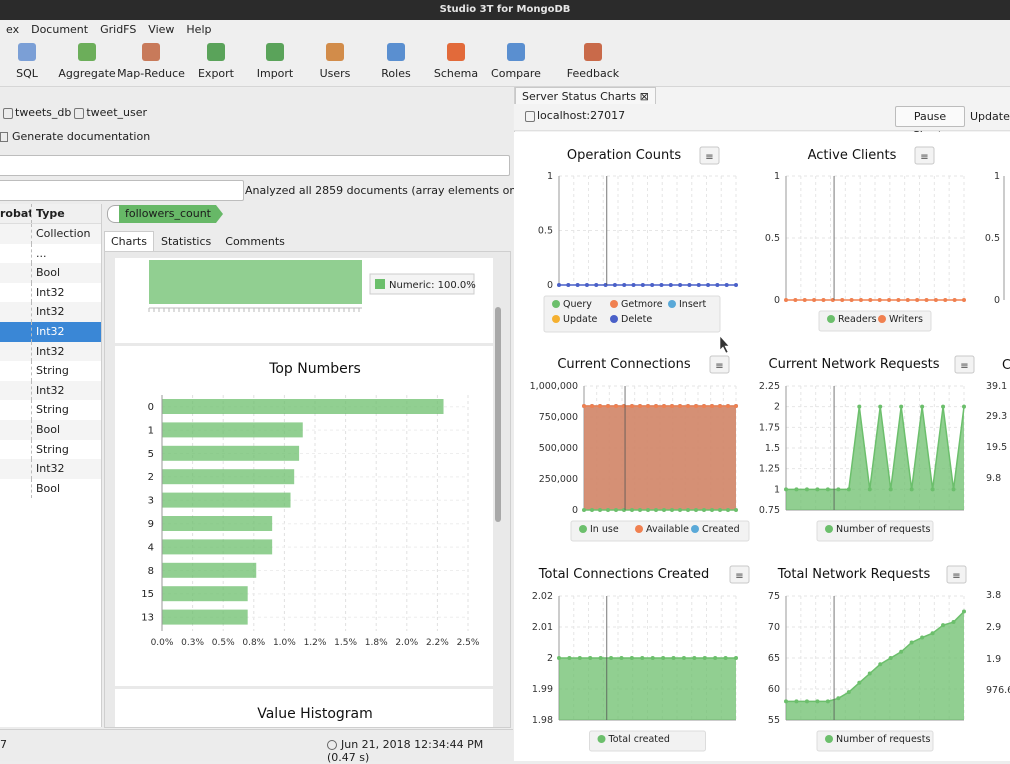 The image size is (1010, 764). Describe the element at coordinates (186, 241) in the screenshot. I see `tab-statistics: Statistics` at that location.